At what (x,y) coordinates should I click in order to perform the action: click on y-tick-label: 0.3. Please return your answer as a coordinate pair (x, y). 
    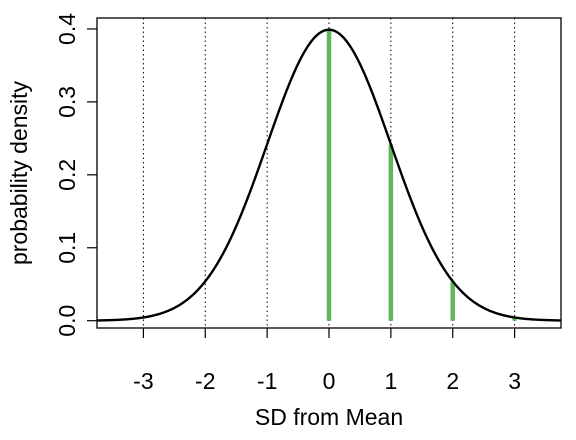
    Looking at the image, I should click on (67, 102).